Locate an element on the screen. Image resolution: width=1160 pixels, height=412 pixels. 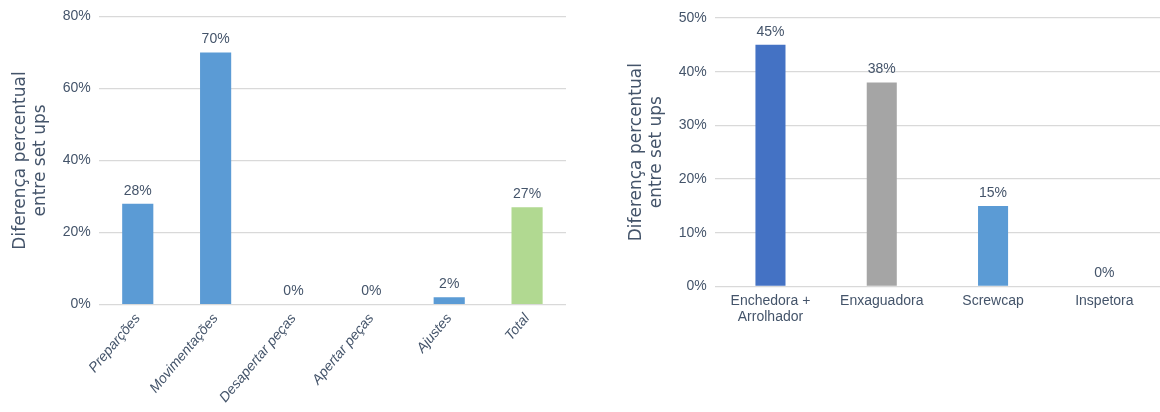
y-tick-label: 30% is located at coordinates (692, 124).